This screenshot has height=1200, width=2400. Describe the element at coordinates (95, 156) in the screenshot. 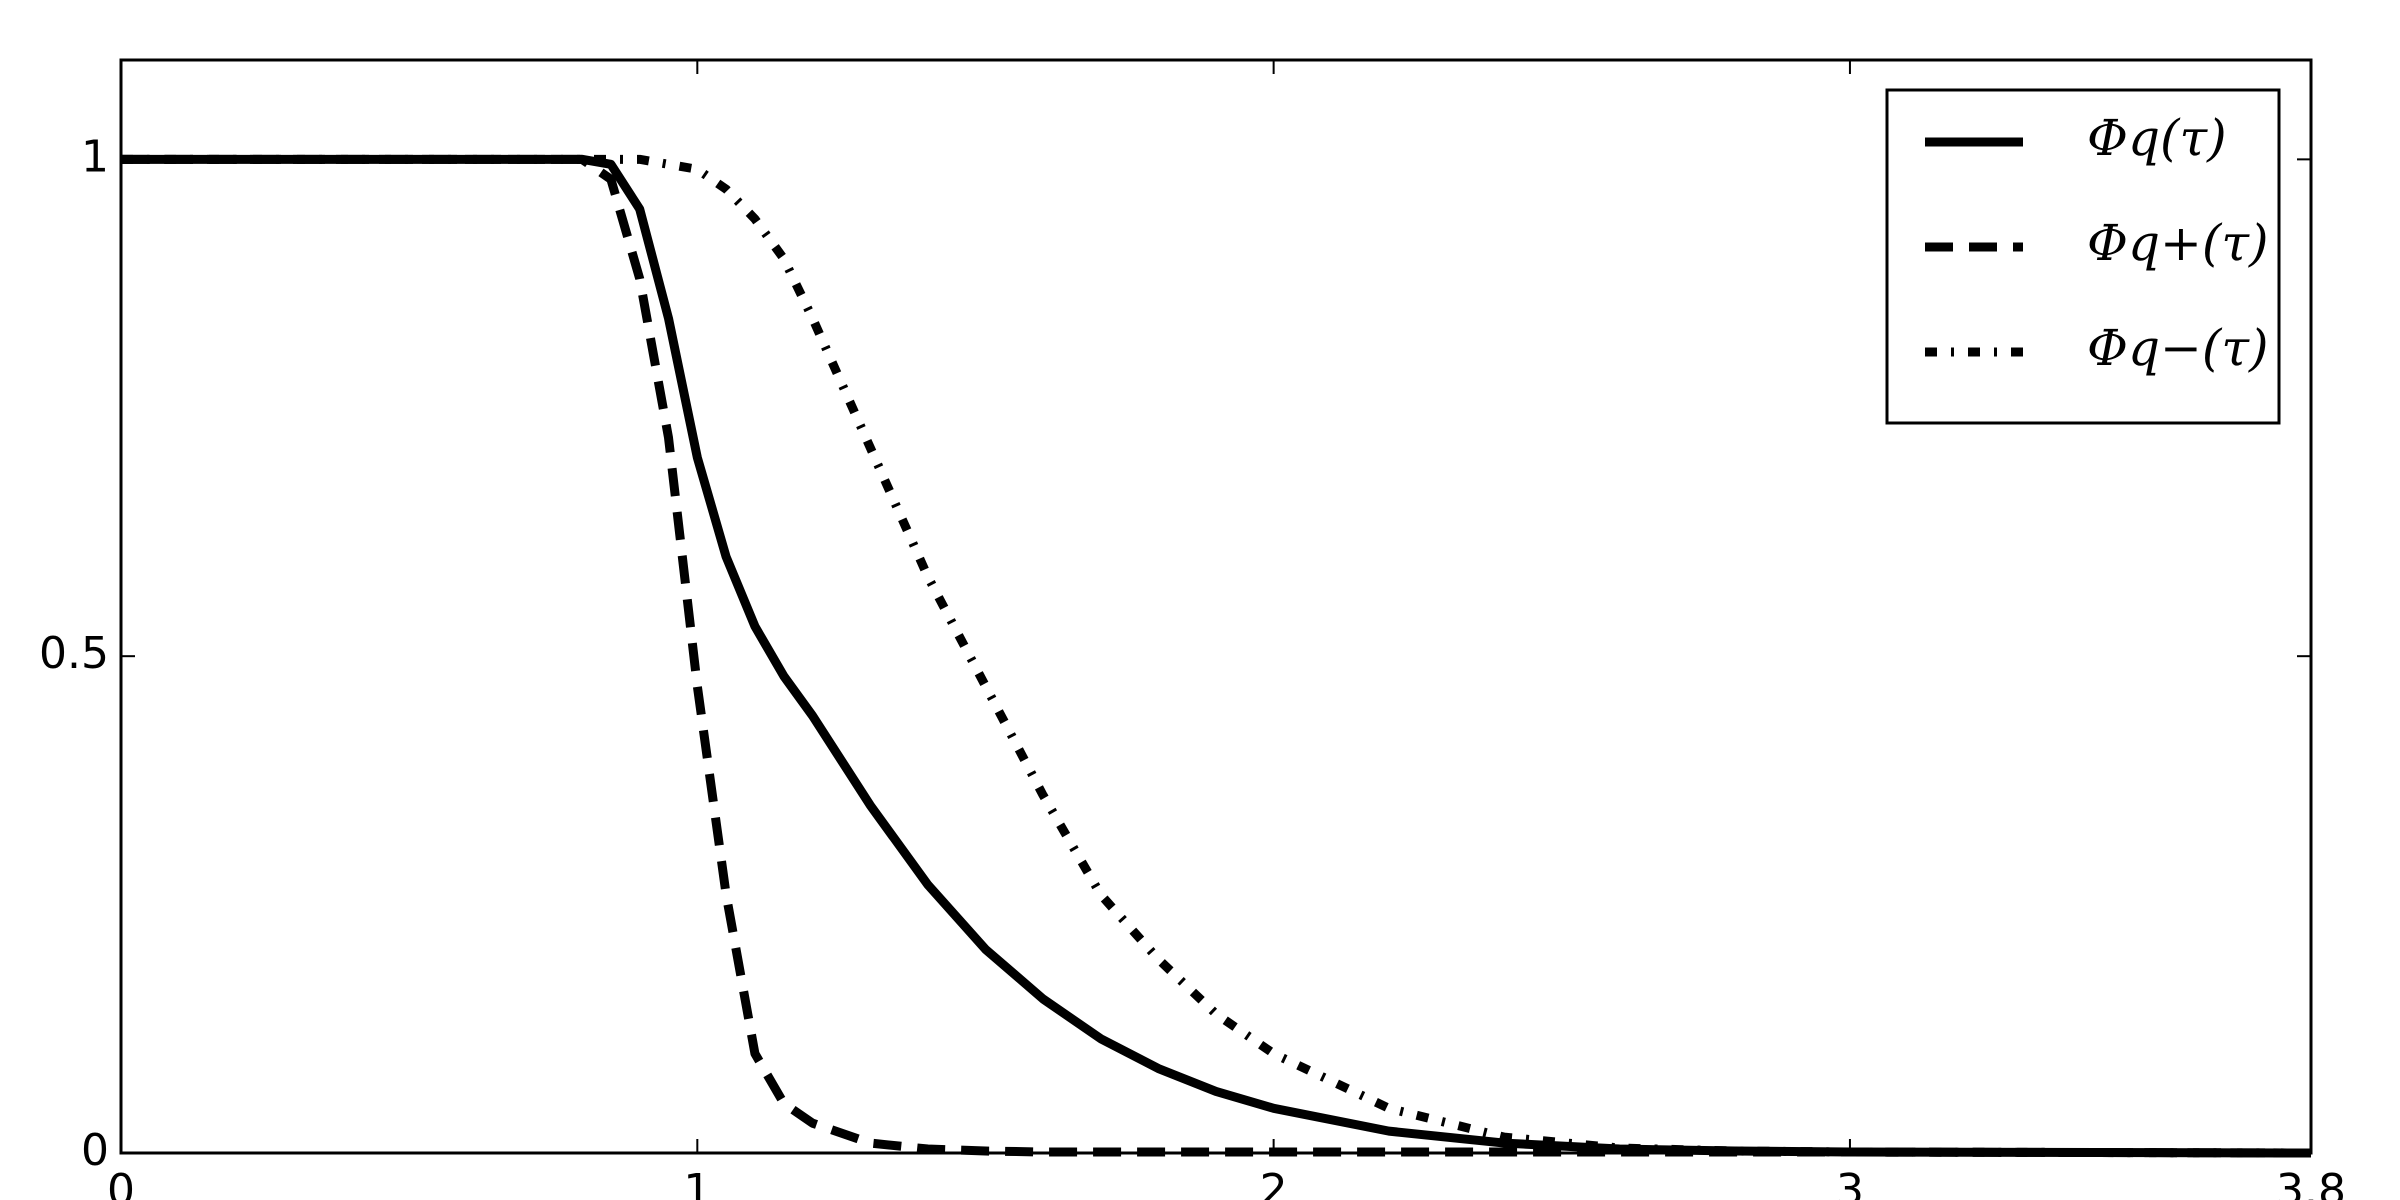

I see `y-tick-label: 1` at that location.